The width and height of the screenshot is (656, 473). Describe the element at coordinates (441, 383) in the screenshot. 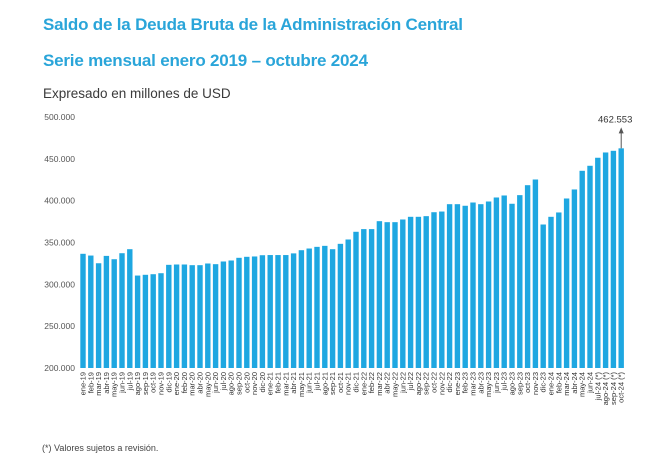

I see `x-tick-label: nov-22` at that location.